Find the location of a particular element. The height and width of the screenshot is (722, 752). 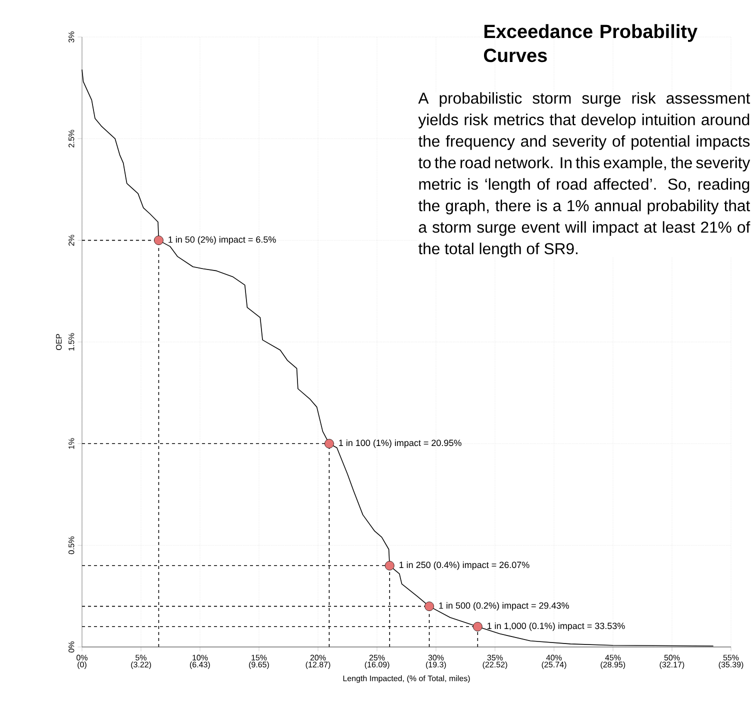

x-tick-label: 55% is located at coordinates (731, 657).